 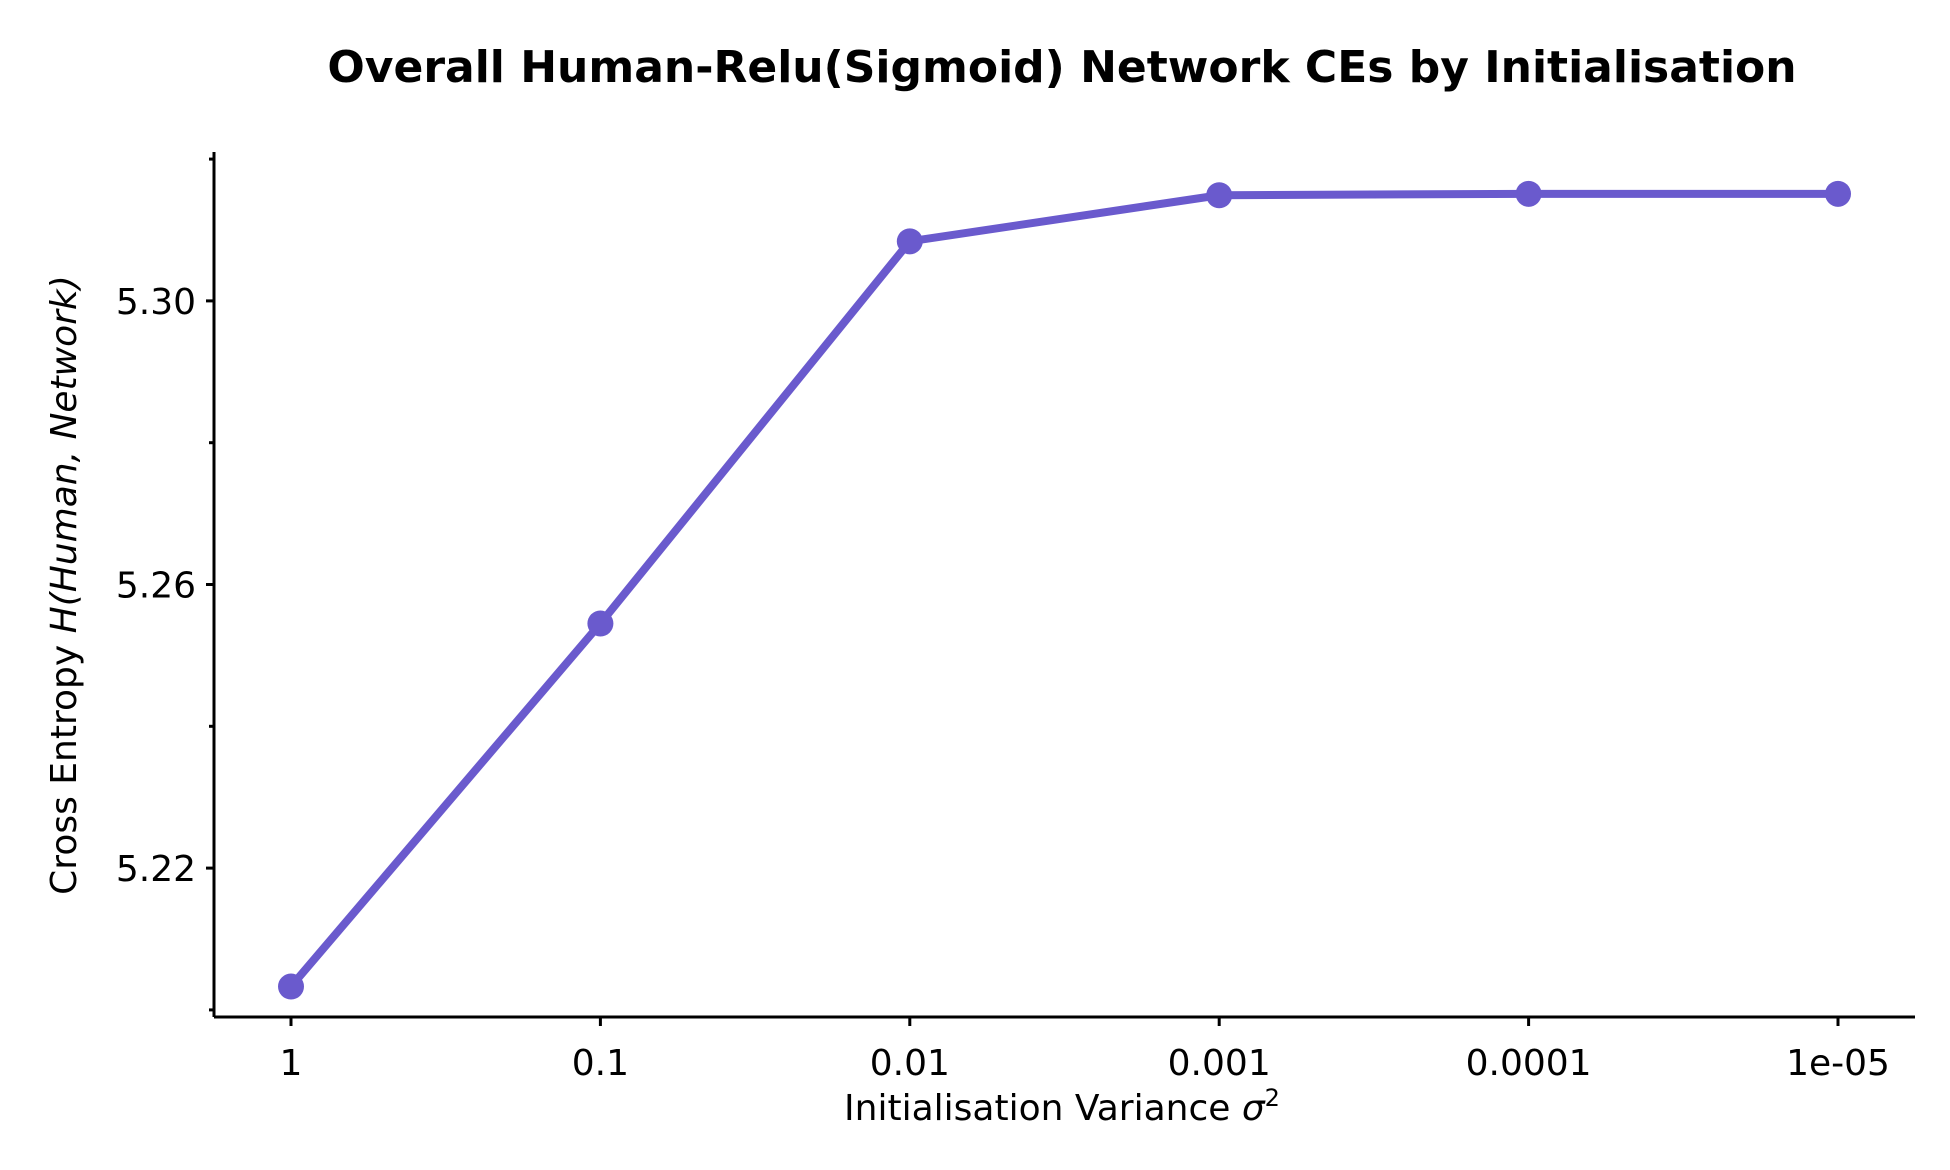 I want to click on x-tick-label: 0.01, so click(x=910, y=1063).